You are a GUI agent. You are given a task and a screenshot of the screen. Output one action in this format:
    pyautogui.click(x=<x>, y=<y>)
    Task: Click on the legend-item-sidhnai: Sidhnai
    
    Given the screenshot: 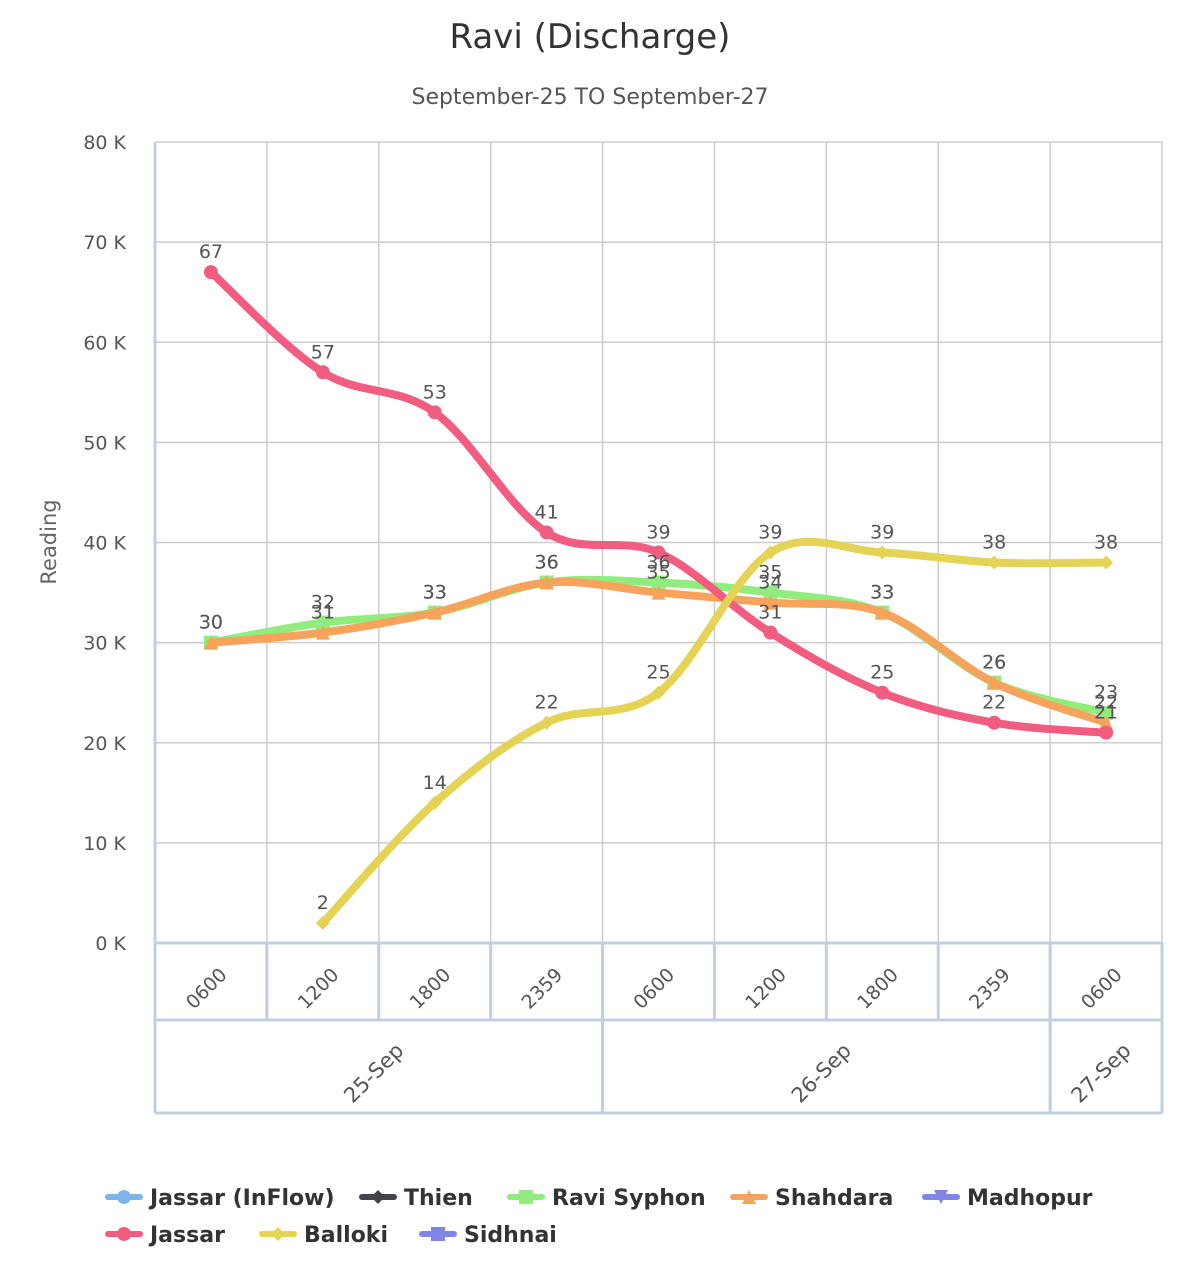 What is the action you would take?
    pyautogui.click(x=488, y=1235)
    